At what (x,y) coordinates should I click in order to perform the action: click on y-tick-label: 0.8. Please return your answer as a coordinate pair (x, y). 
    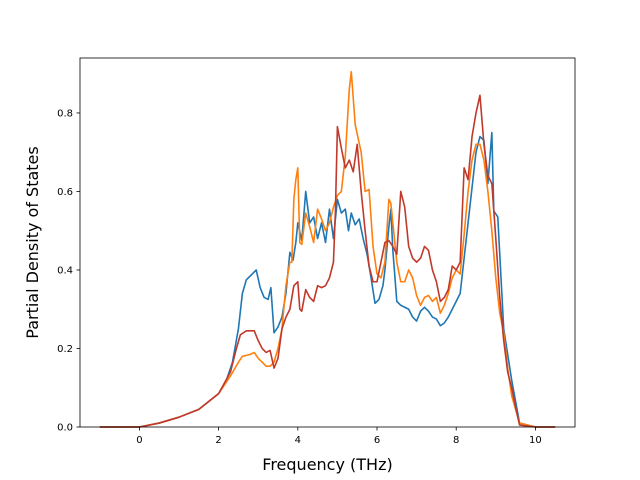
    Looking at the image, I should click on (65, 113).